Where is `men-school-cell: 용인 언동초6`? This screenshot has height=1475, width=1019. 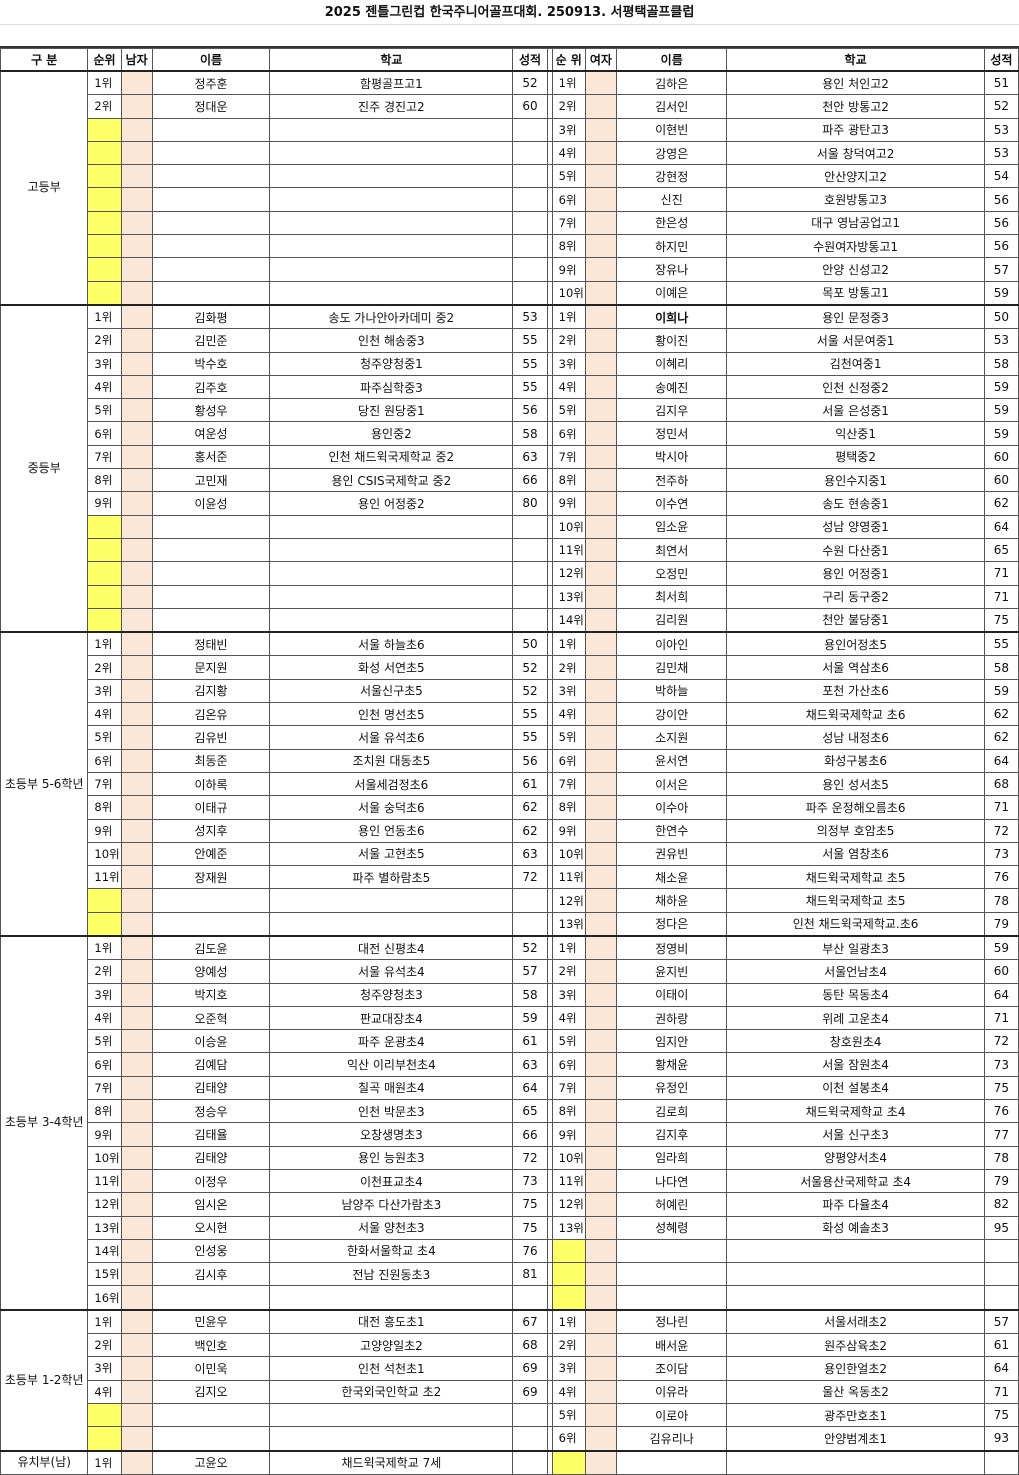 men-school-cell: 용인 언동초6 is located at coordinates (391, 830).